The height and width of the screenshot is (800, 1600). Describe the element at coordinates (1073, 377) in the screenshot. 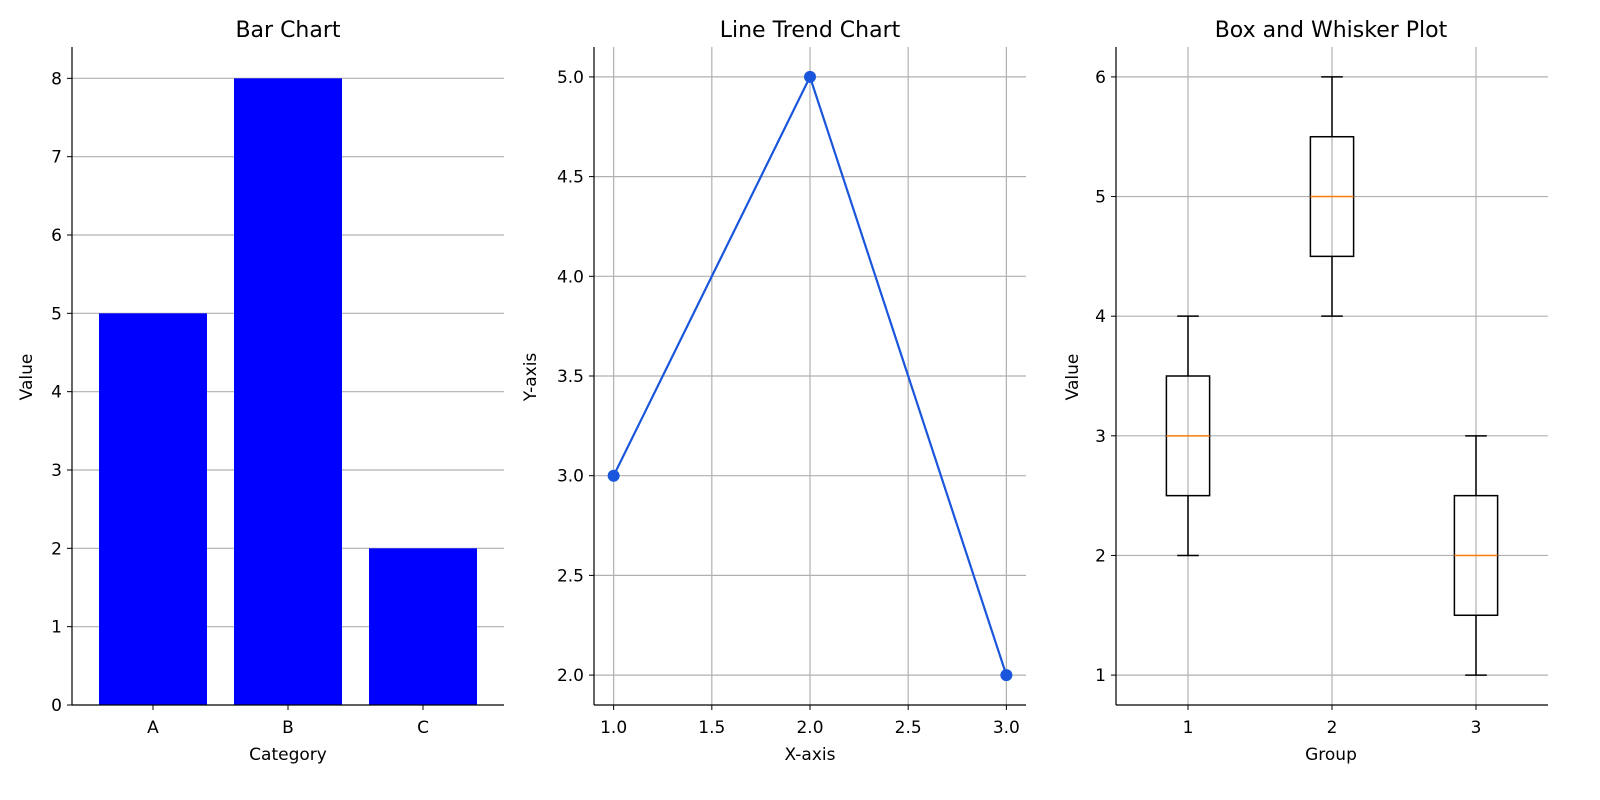

I see `box-plot-y-axis-label: Value` at that location.